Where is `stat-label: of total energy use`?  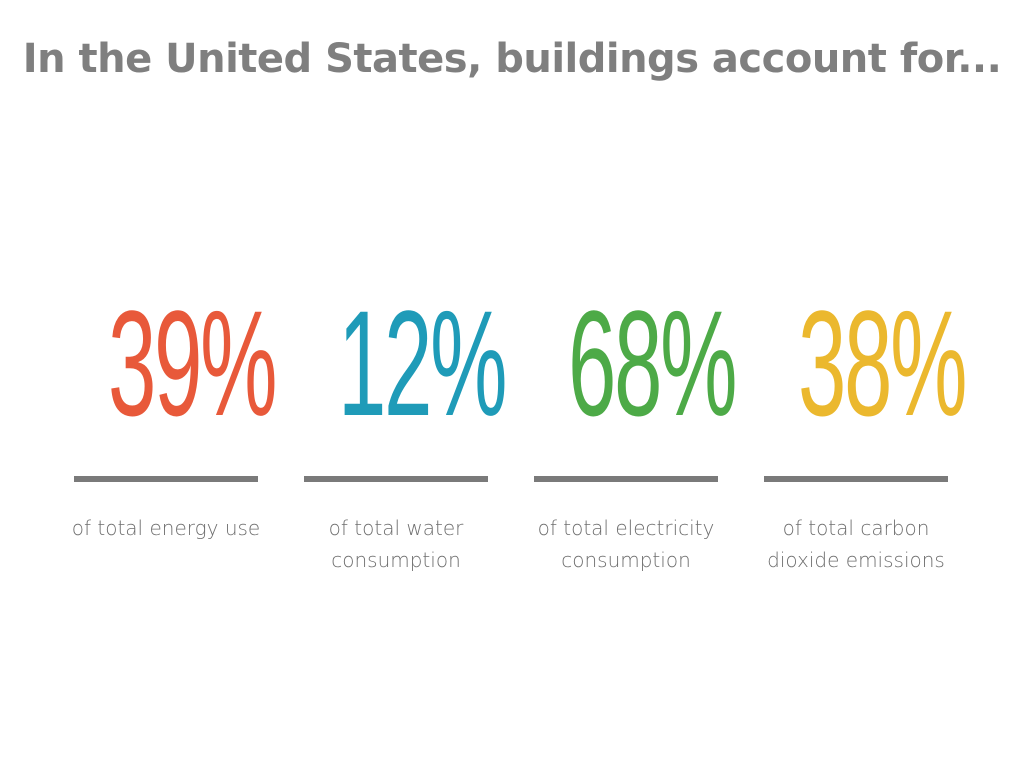
stat-label: of total energy use is located at coordinates (166, 528).